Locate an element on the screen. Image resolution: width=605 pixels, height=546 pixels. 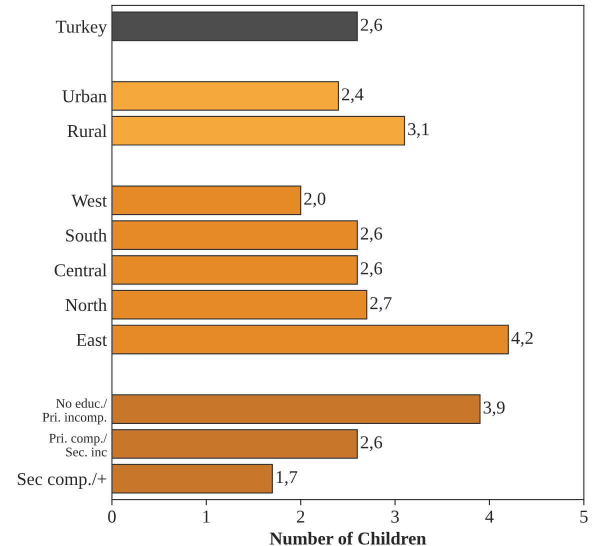
y-tick-label: North is located at coordinates (86, 305).